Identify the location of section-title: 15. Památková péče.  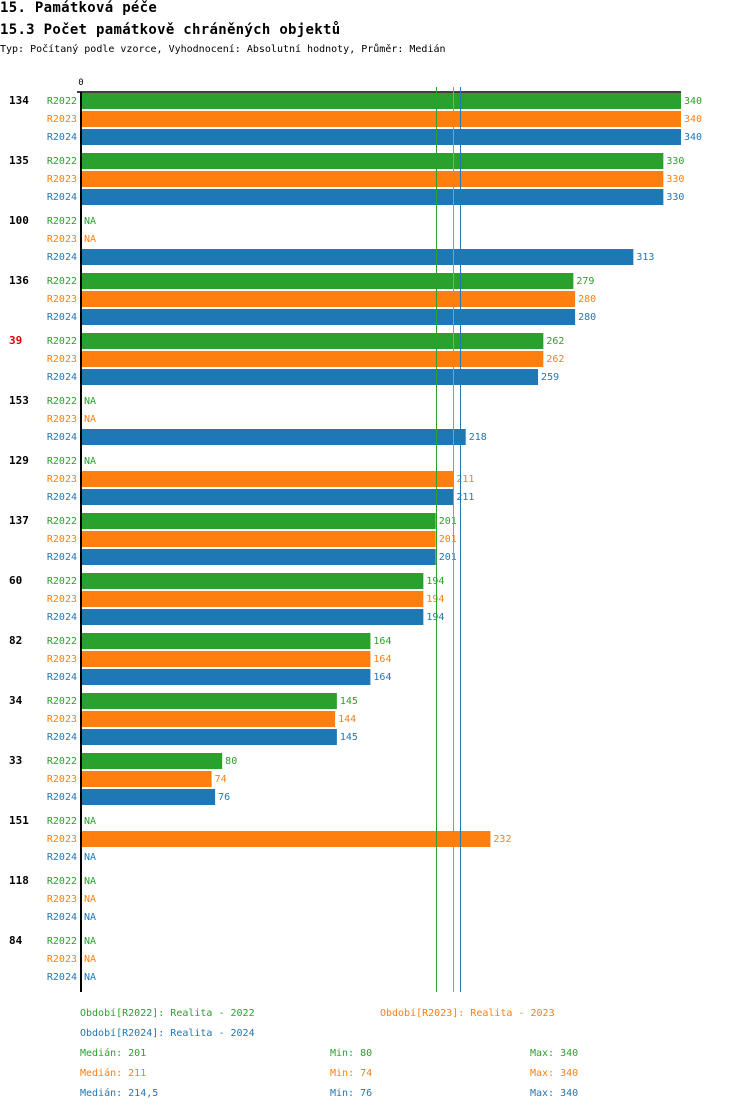
(79, 8).